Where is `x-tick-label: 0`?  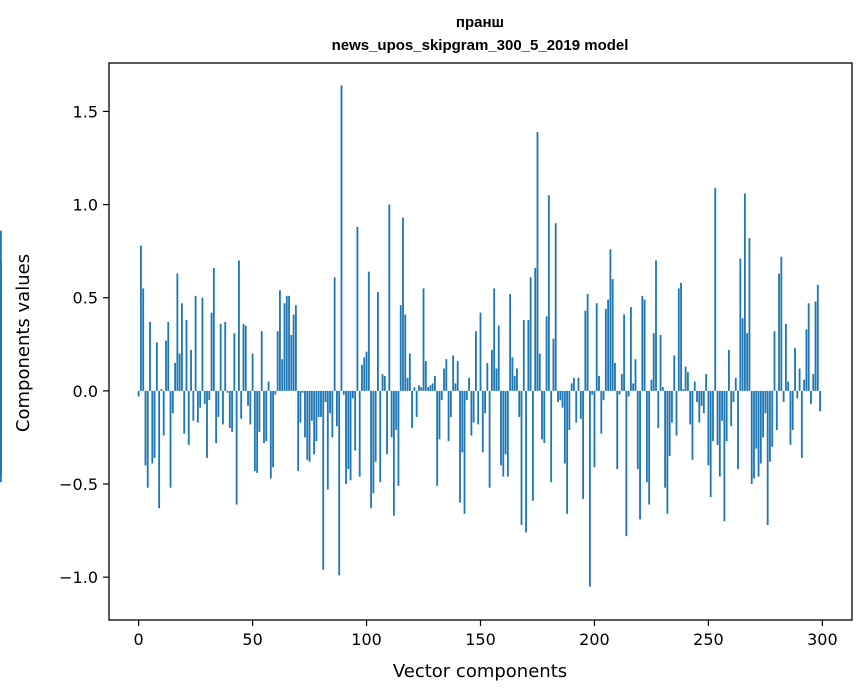 x-tick-label: 0 is located at coordinates (139, 639).